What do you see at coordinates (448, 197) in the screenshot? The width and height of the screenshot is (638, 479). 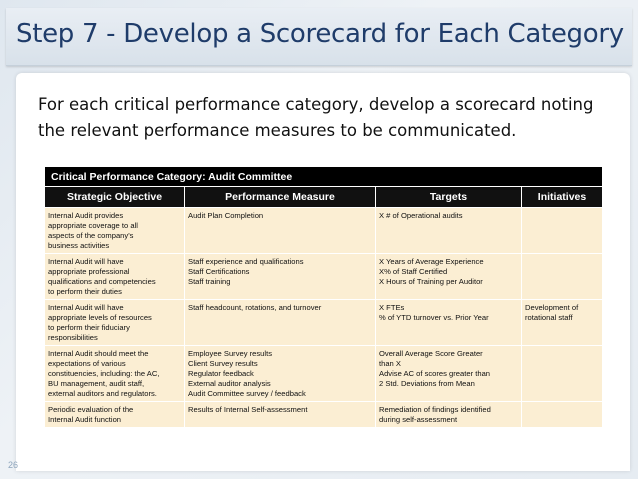 I see `header-targets: Targets` at bounding box center [448, 197].